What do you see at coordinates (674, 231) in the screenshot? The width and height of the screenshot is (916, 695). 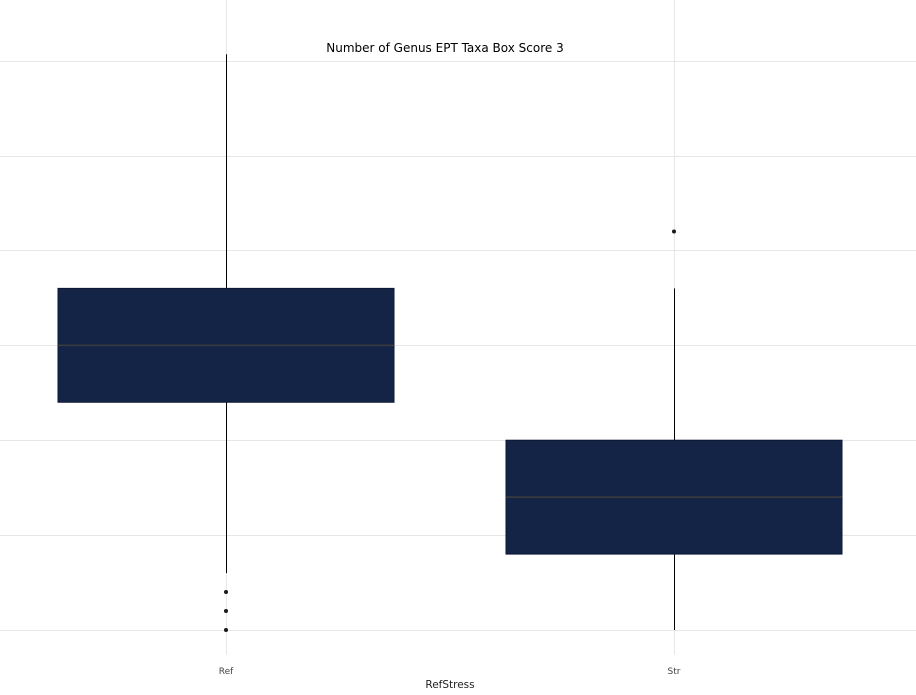 I see `outlier-point-str` at bounding box center [674, 231].